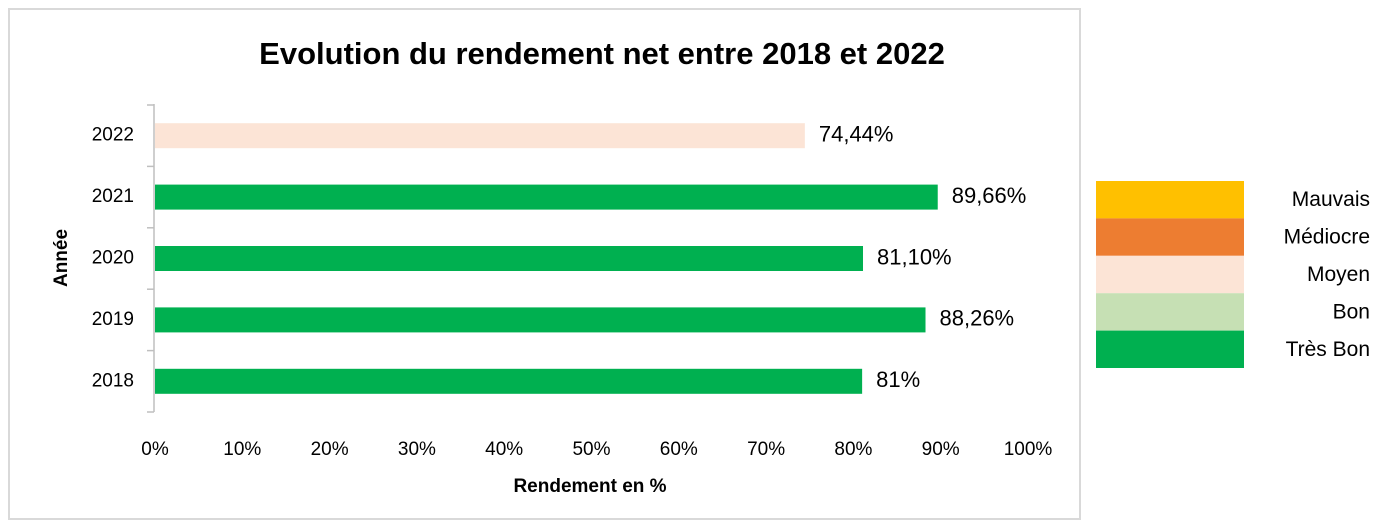 This screenshot has width=1386, height=526. Describe the element at coordinates (941, 449) in the screenshot. I see `x-tick-label: 90%` at that location.